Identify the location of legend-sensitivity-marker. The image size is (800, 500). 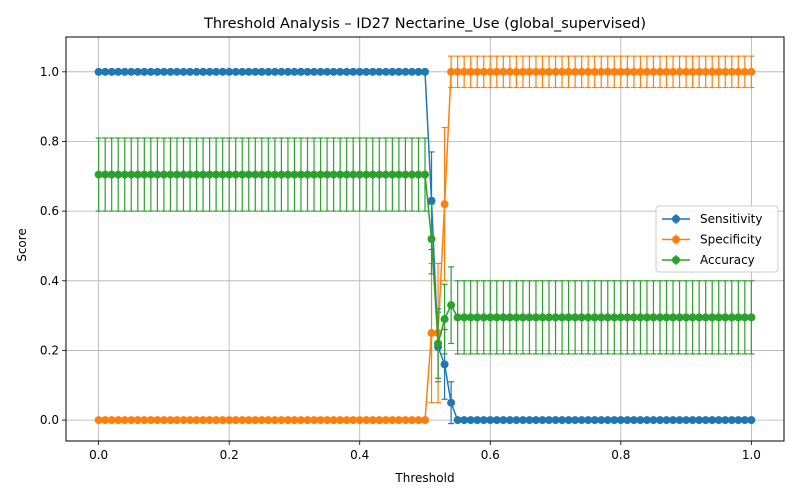
(676, 219).